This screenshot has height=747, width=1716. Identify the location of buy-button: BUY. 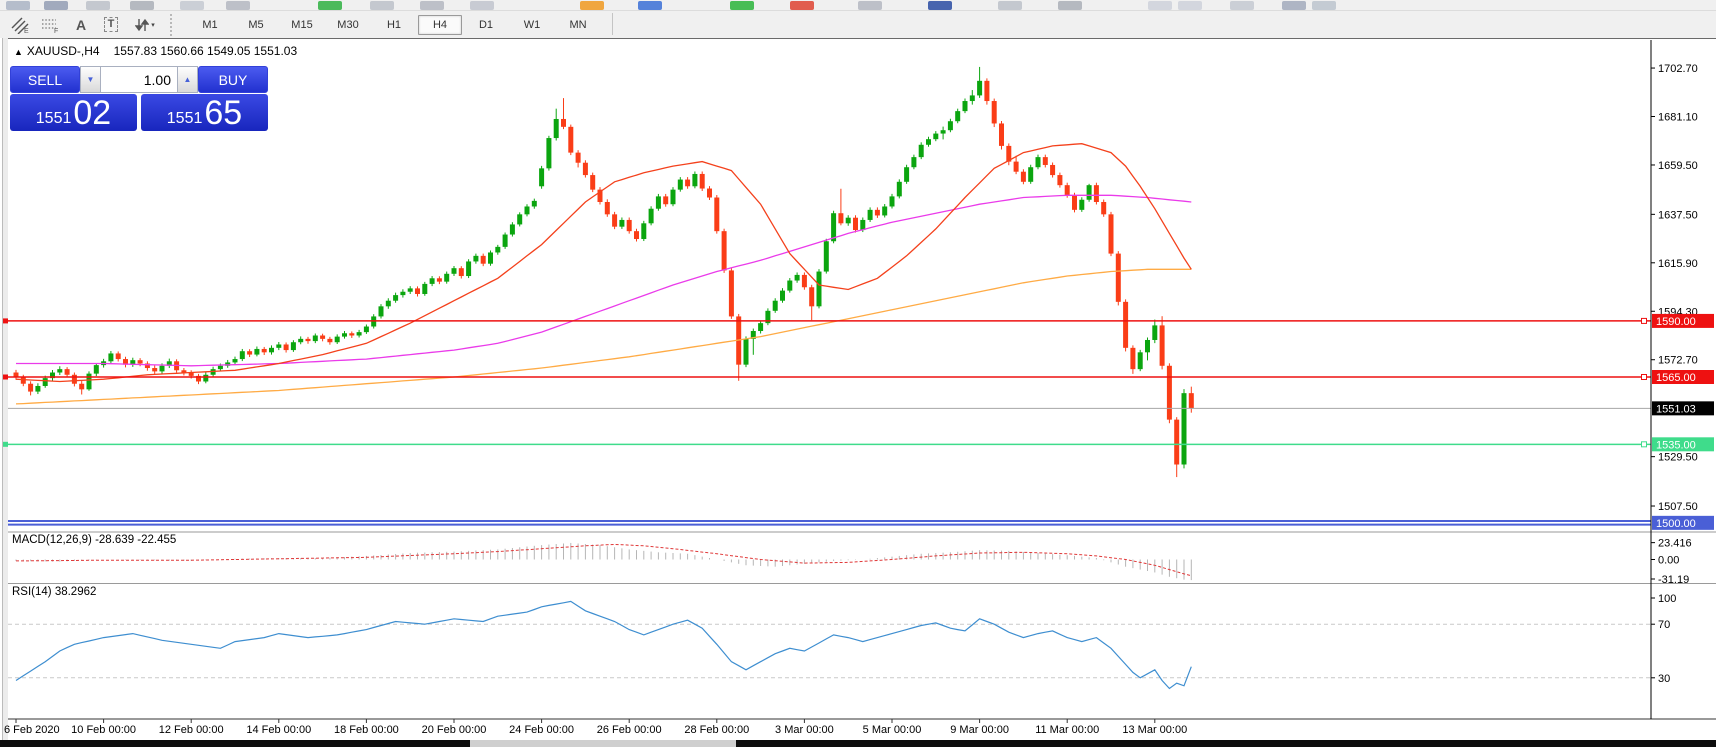
(233, 79).